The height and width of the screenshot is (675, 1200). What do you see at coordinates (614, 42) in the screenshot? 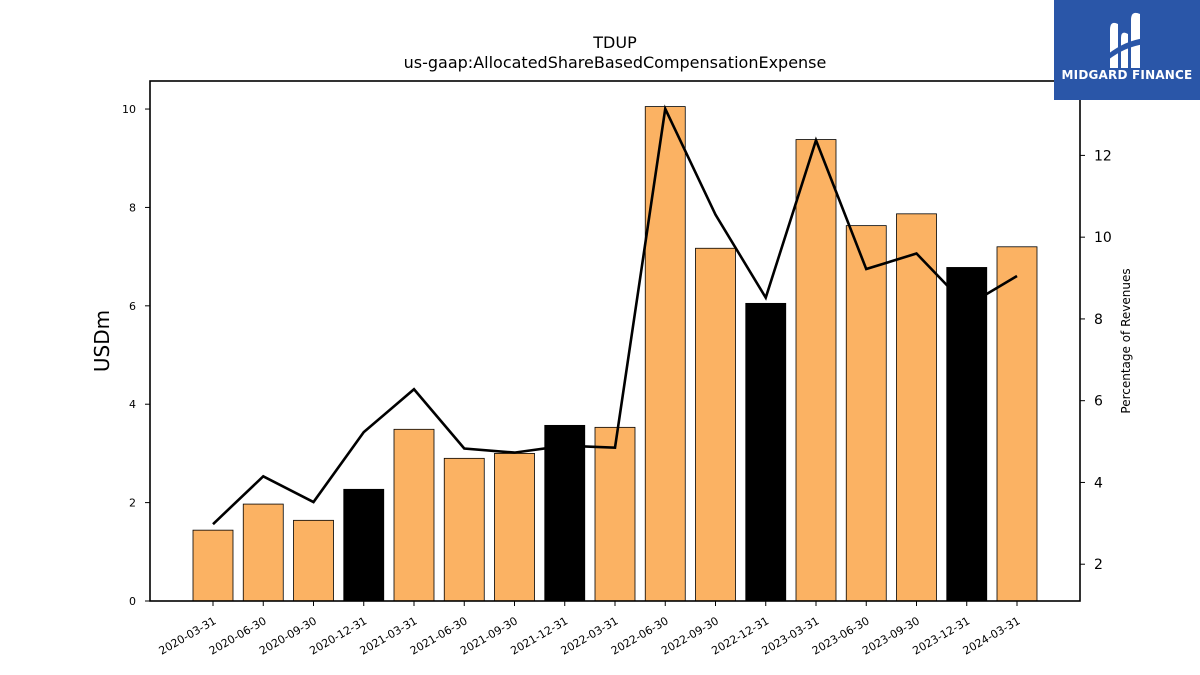
I see `chart-title: TDUP` at bounding box center [614, 42].